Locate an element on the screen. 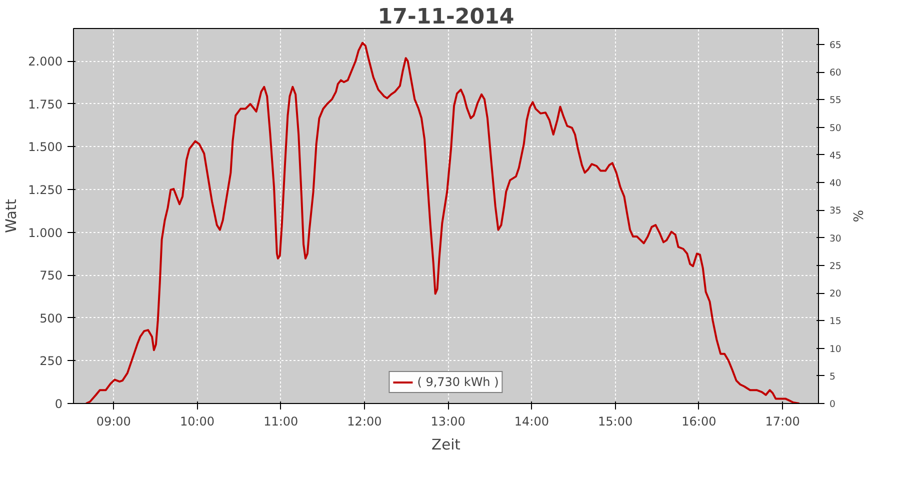 The width and height of the screenshot is (900, 500). x-tick-label: 10:00 is located at coordinates (197, 421).